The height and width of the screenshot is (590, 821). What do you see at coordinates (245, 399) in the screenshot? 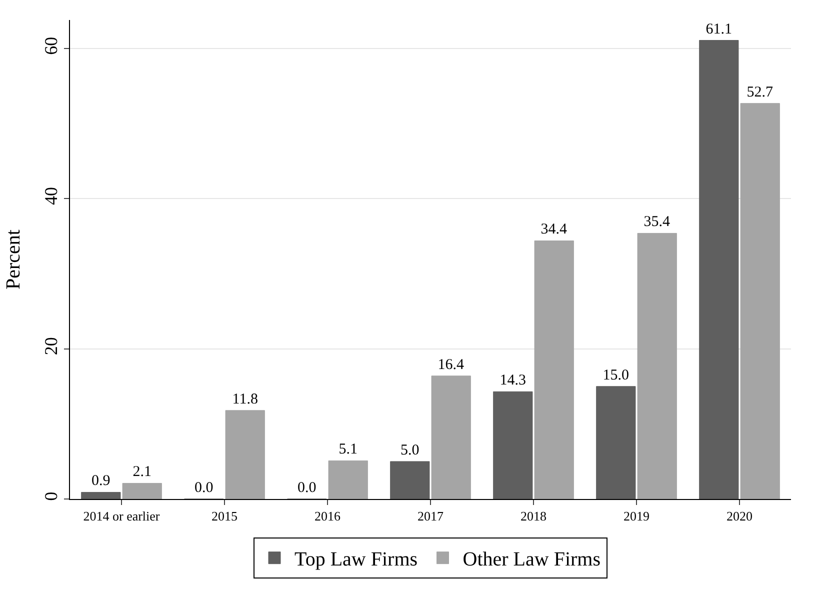
I see `text: 11.8` at bounding box center [245, 399].